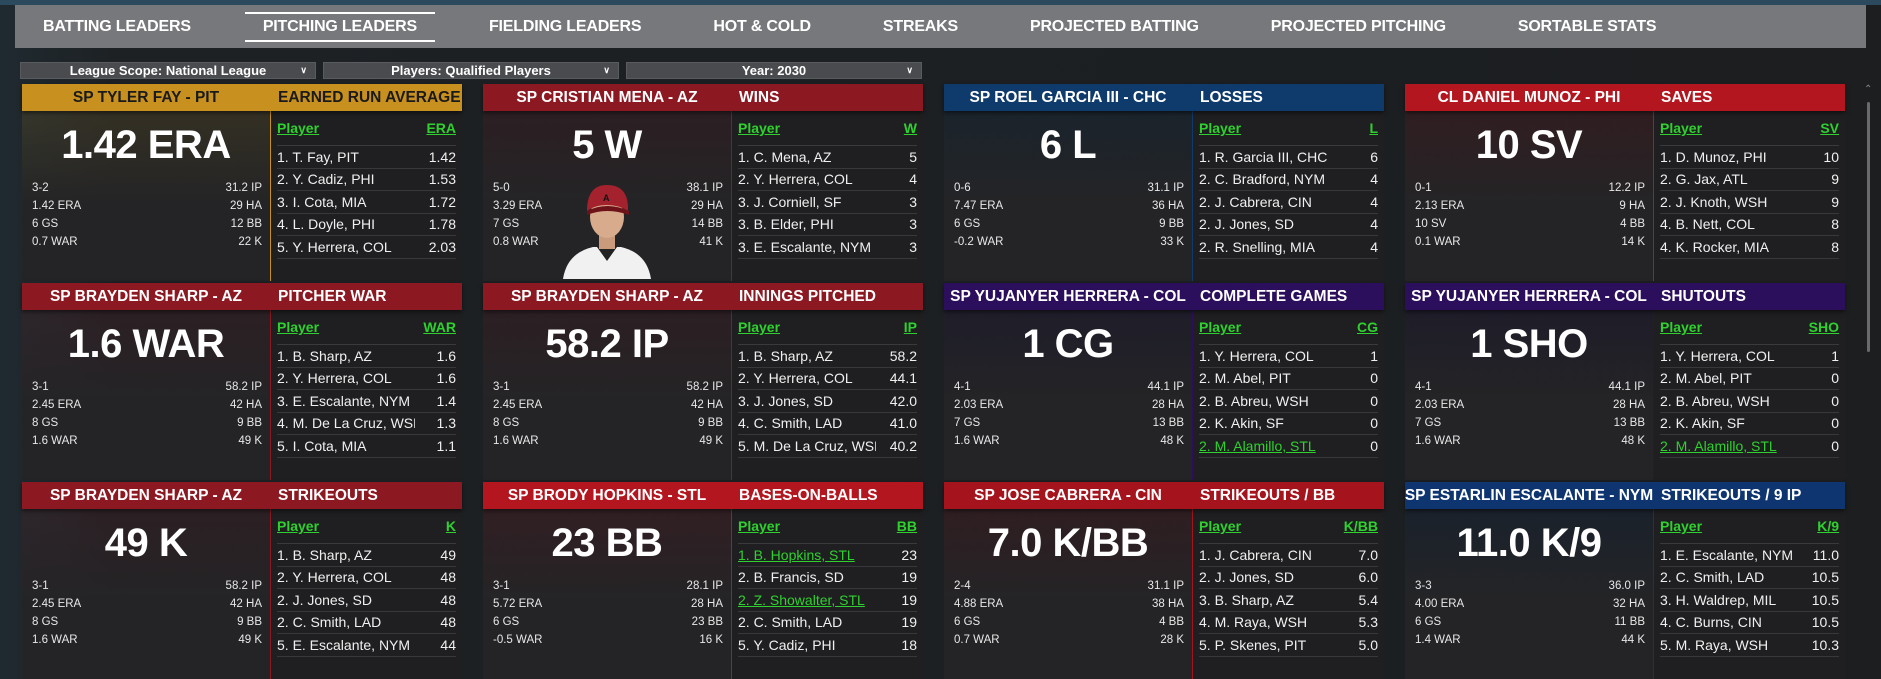 The image size is (1881, 679). What do you see at coordinates (787, 644) in the screenshot?
I see `player-link: 5. Y. Cadiz, PHI` at bounding box center [787, 644].